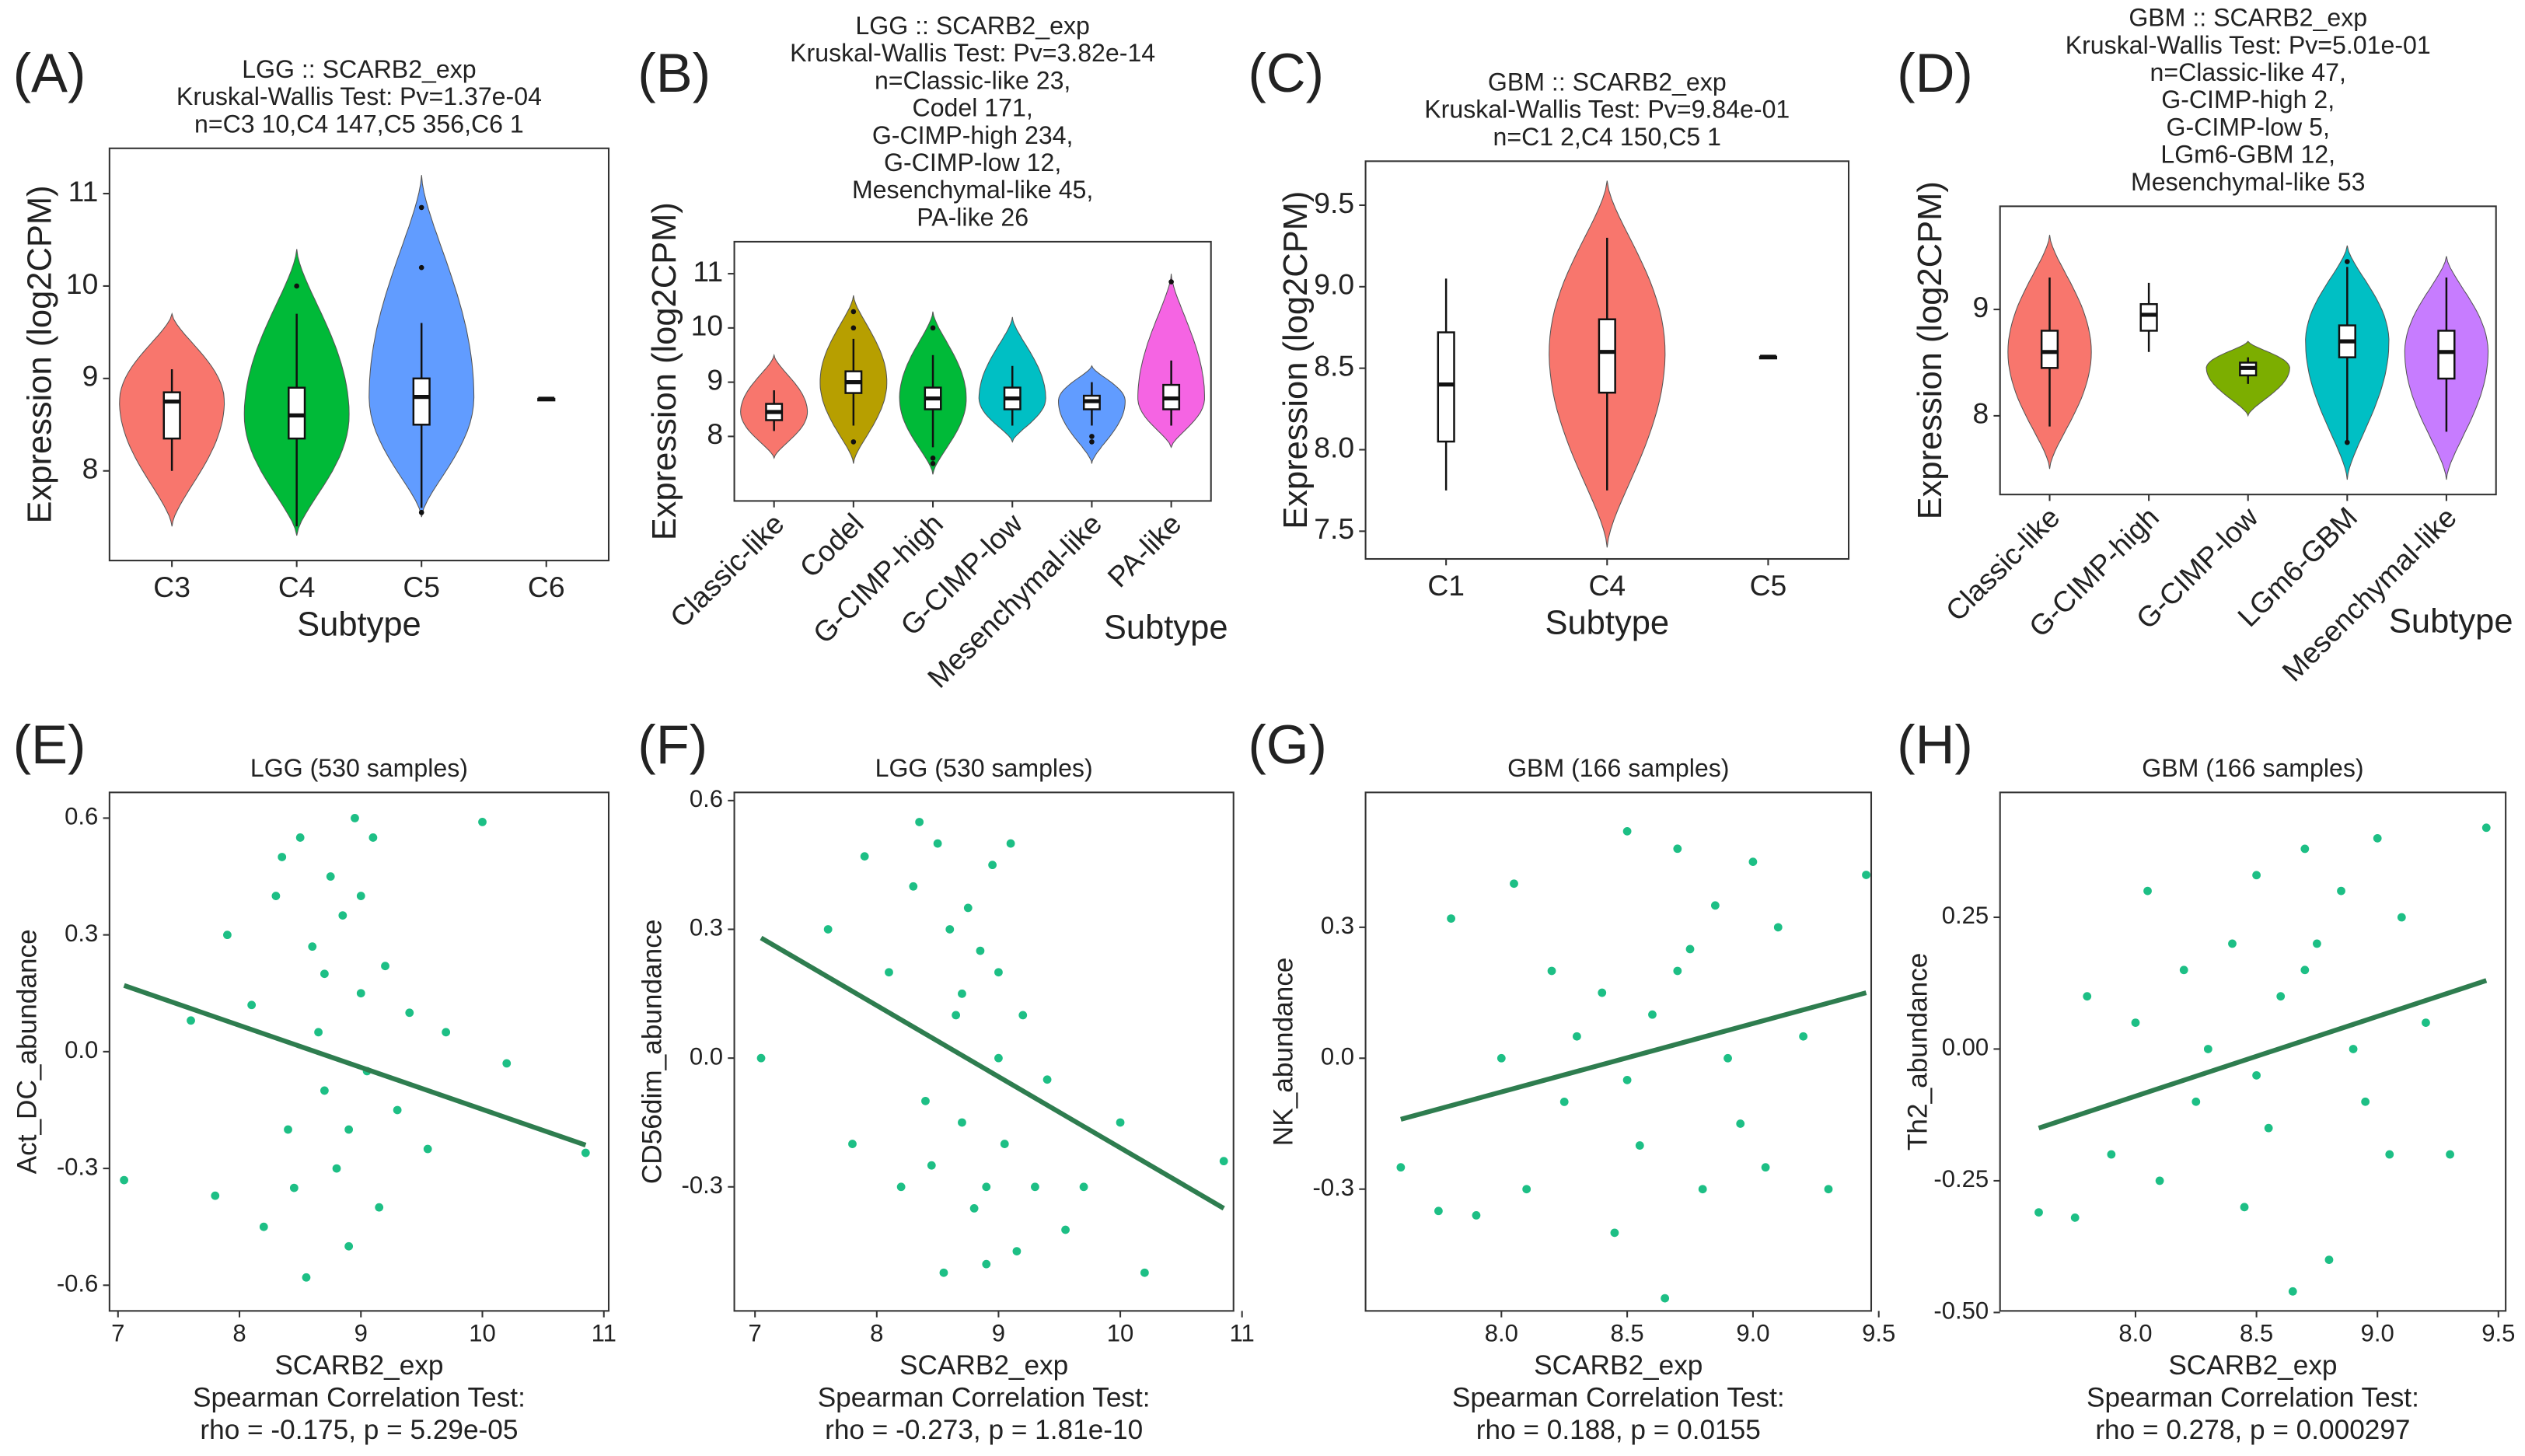 The width and height of the screenshot is (2525, 1456). What do you see at coordinates (1965, 915) in the screenshot?
I see `y-tick-label: 0.25` at bounding box center [1965, 915].